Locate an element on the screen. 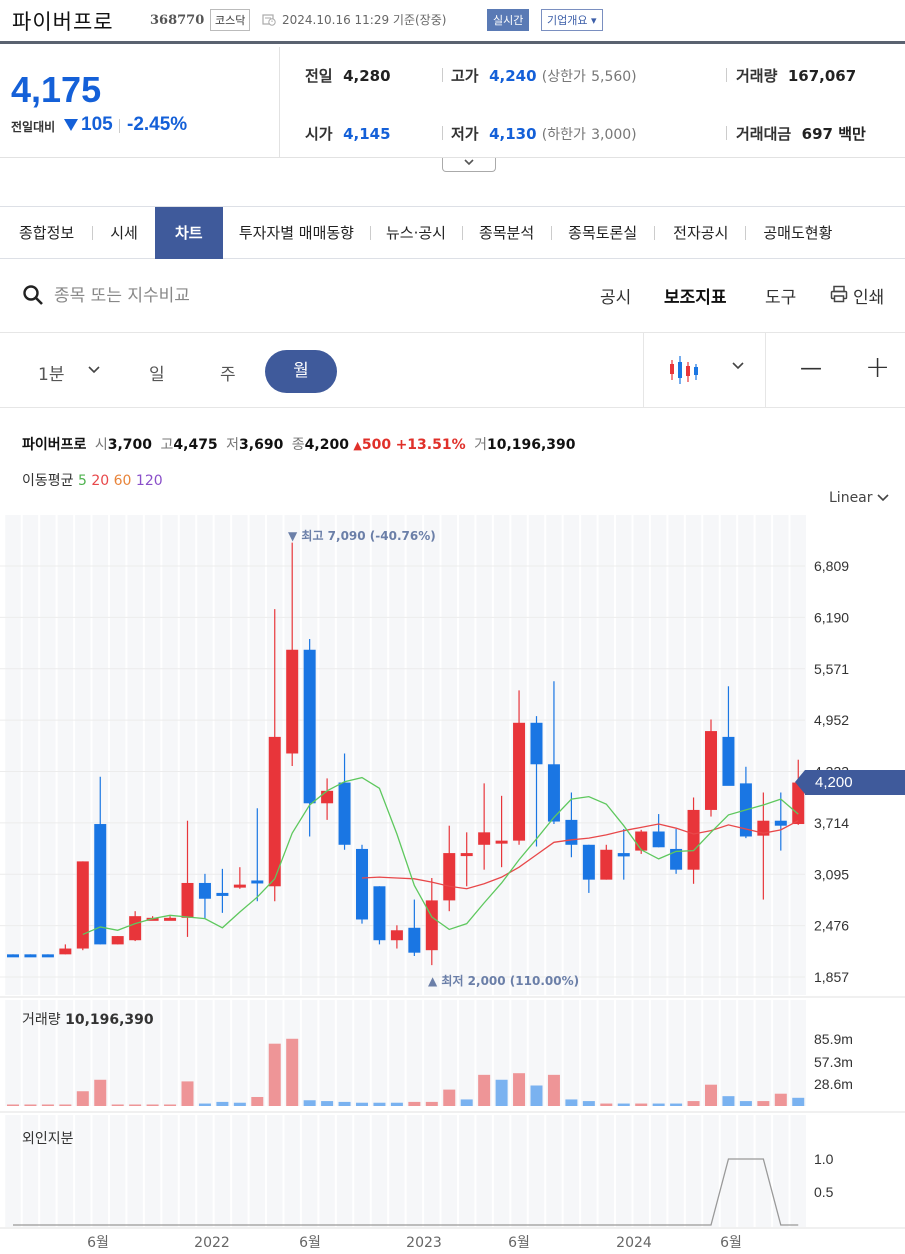 The image size is (905, 1254). compare-search-input: 종목 또는 지수비교 is located at coordinates (122, 296).